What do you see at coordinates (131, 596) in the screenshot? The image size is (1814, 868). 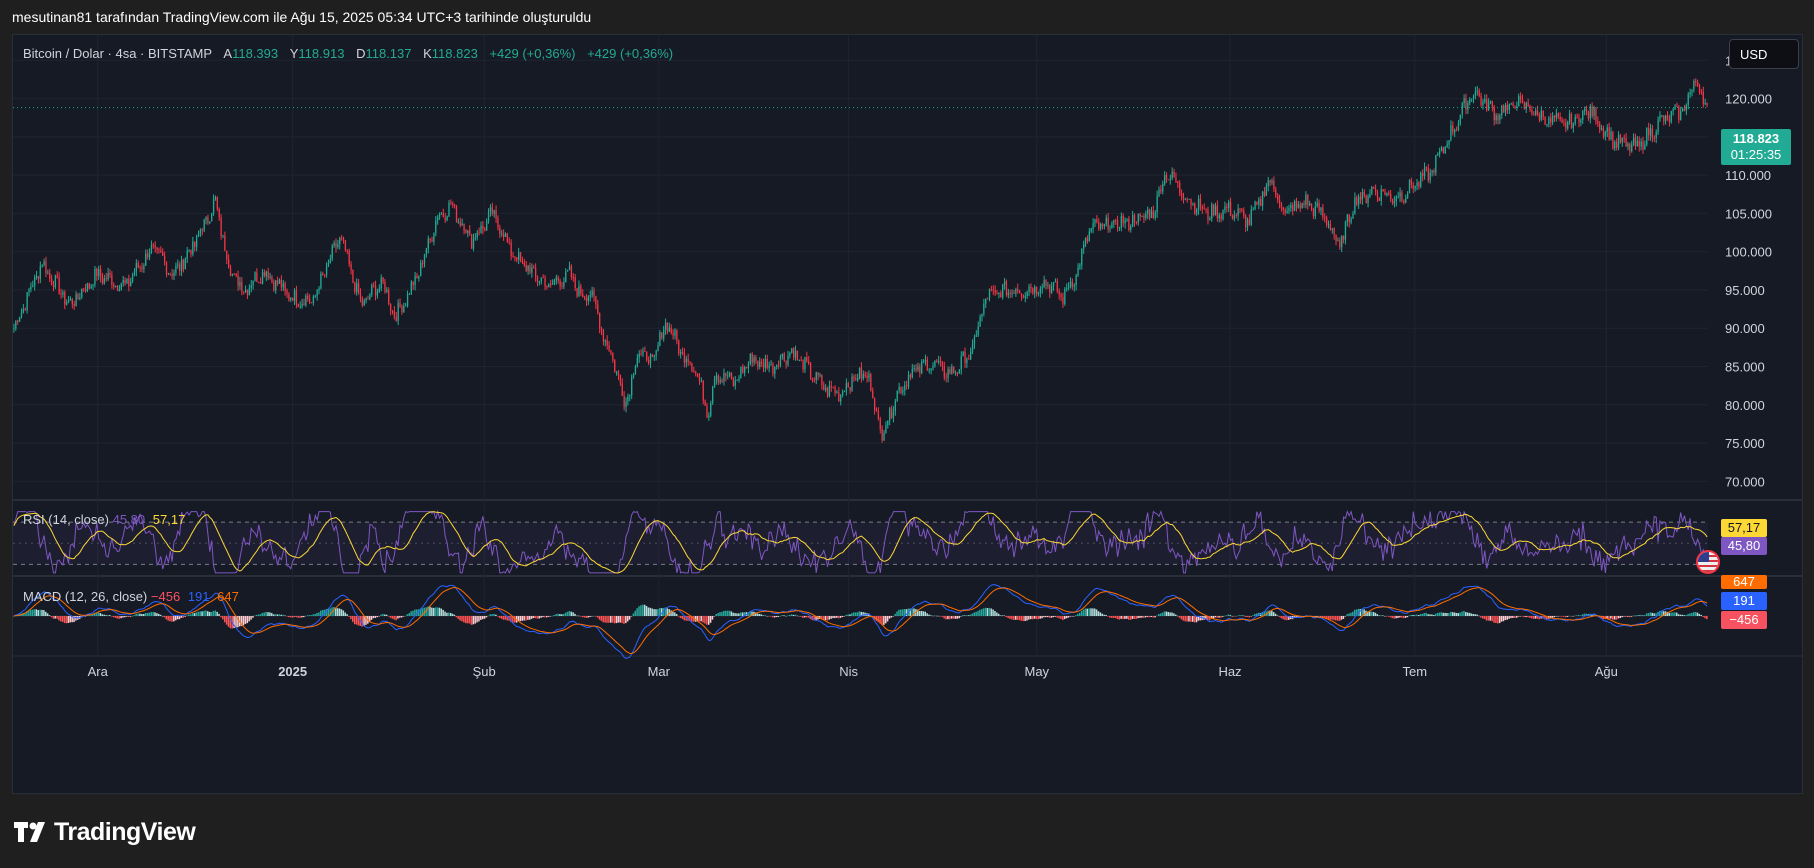 I see `macd-legend: MACD (12, 26, close) −456 191 647` at bounding box center [131, 596].